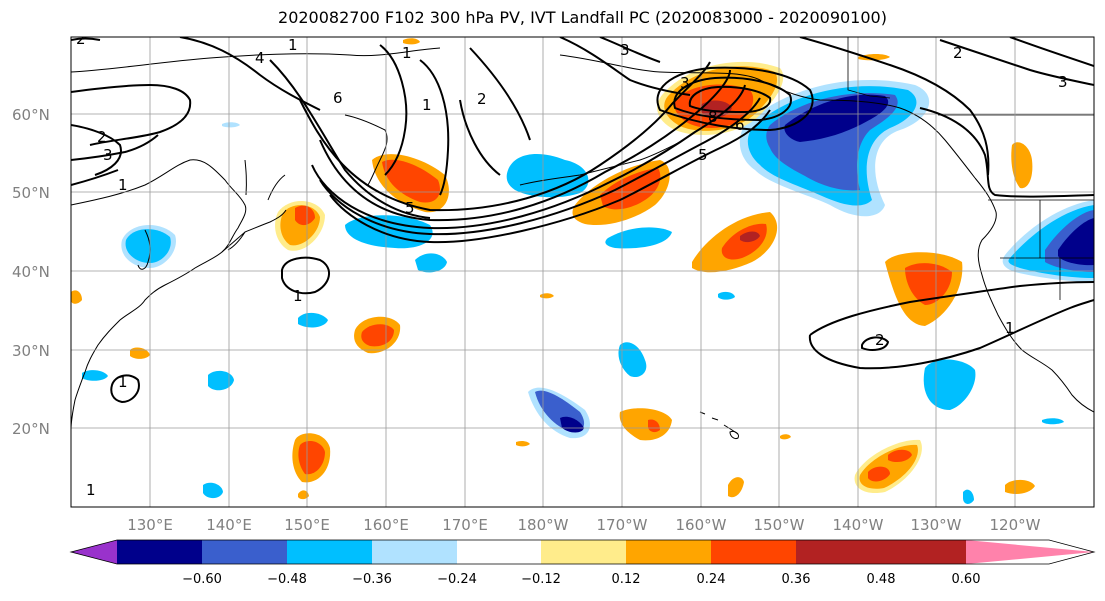  Describe the element at coordinates (305, 215) in the screenshot. I see `pv-high-japan-e-core` at that location.